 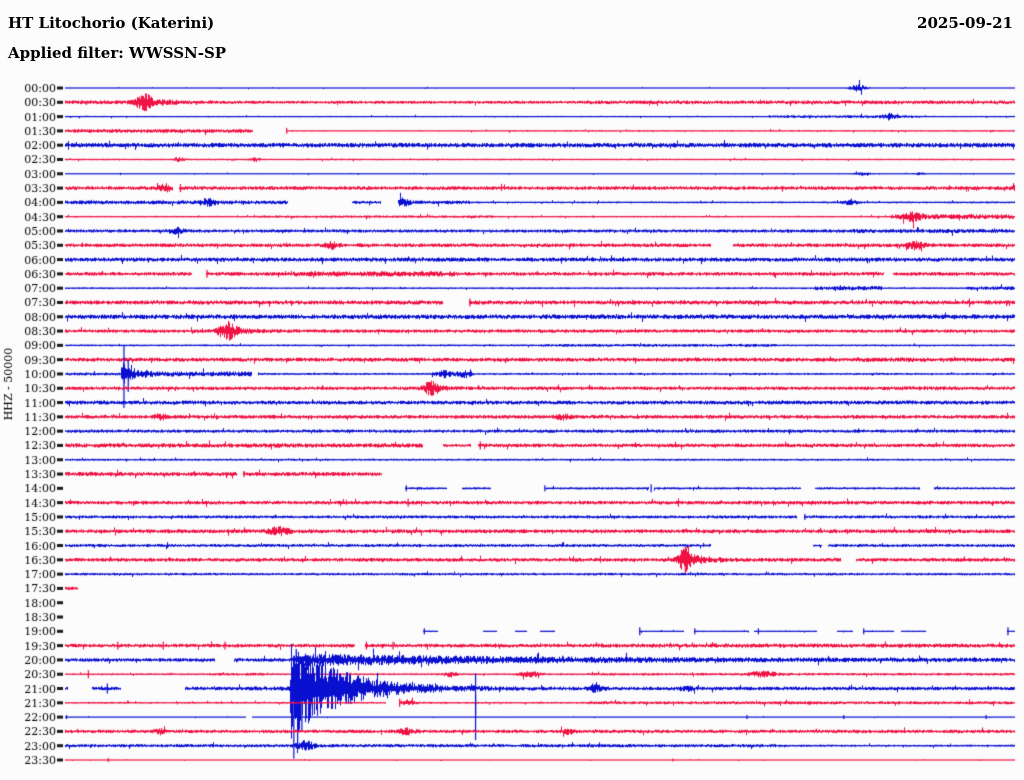 I want to click on station-title: HT Litochorio (Katerini), so click(x=111, y=23).